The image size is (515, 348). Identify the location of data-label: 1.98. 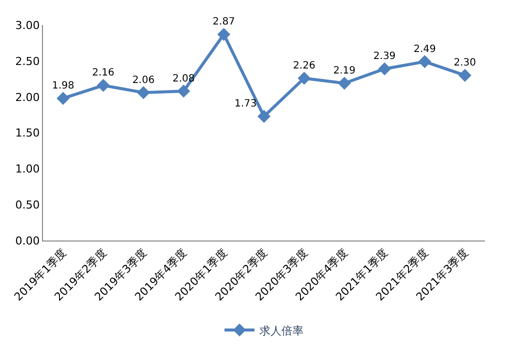
(63, 86).